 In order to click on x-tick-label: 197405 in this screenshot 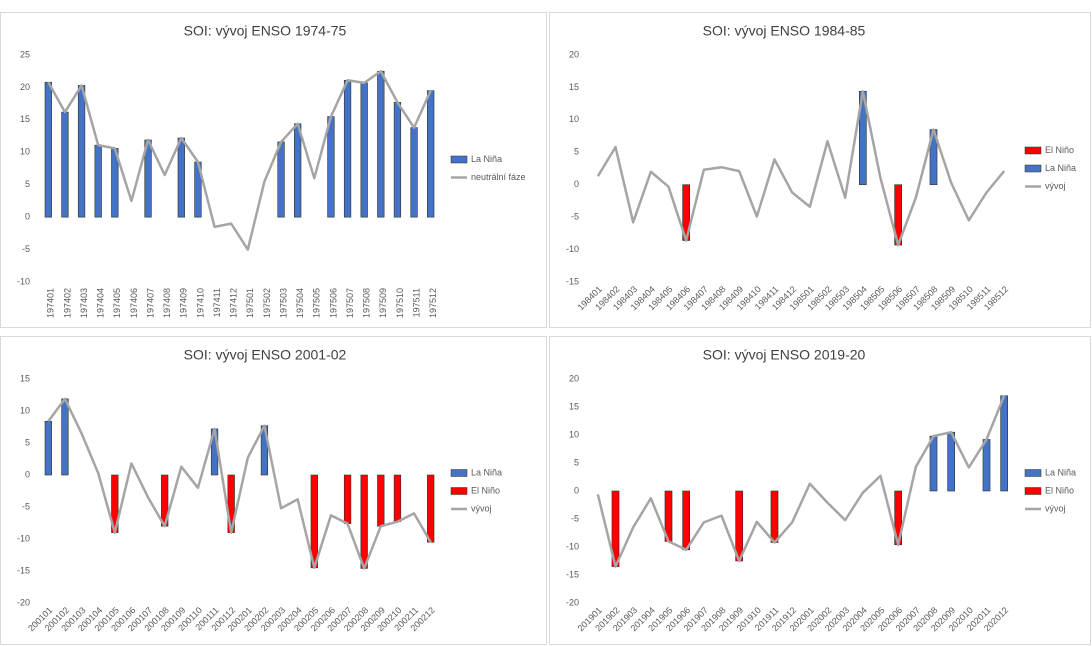, I will do `click(117, 303)`.